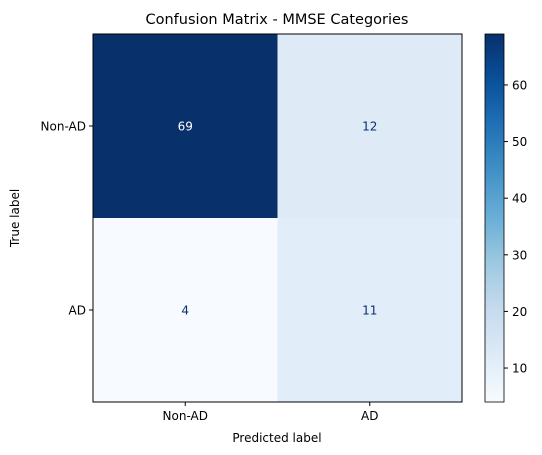  Describe the element at coordinates (277, 20) in the screenshot. I see `chart-title: Confusion Matrix - MMSE Categories` at that location.